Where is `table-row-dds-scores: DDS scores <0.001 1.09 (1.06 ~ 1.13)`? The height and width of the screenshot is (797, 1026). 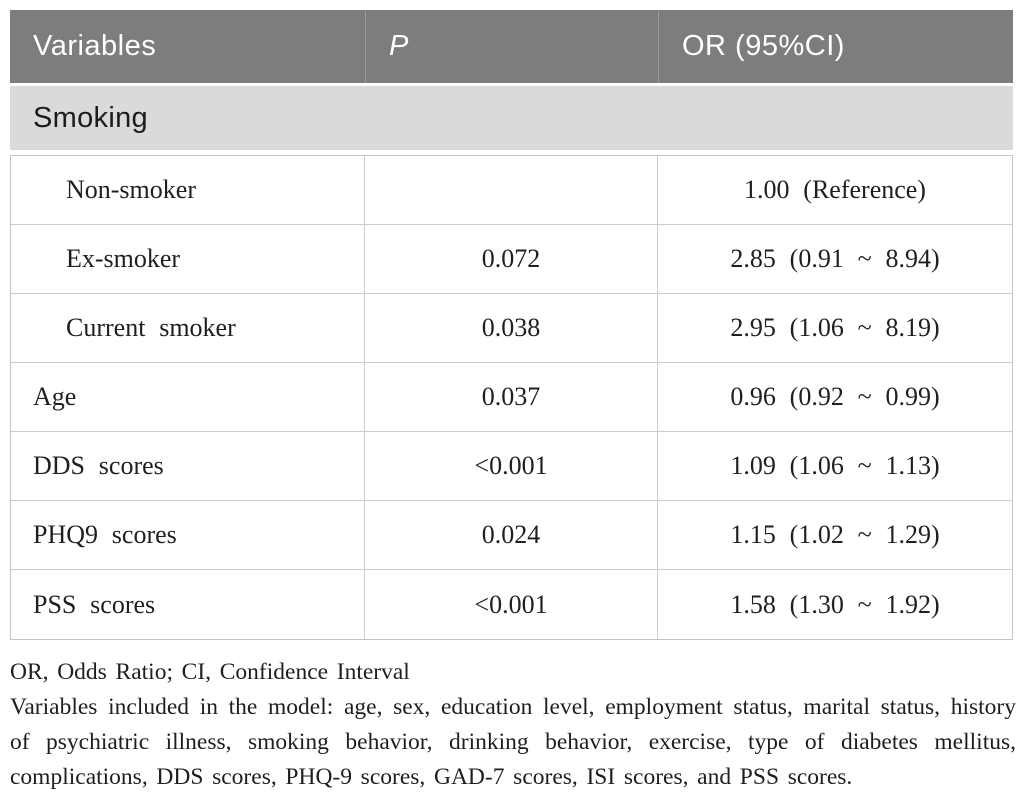
table-row-dds-scores: DDS scores <0.001 1.09 (1.06 ~ 1.13) is located at coordinates (511, 466).